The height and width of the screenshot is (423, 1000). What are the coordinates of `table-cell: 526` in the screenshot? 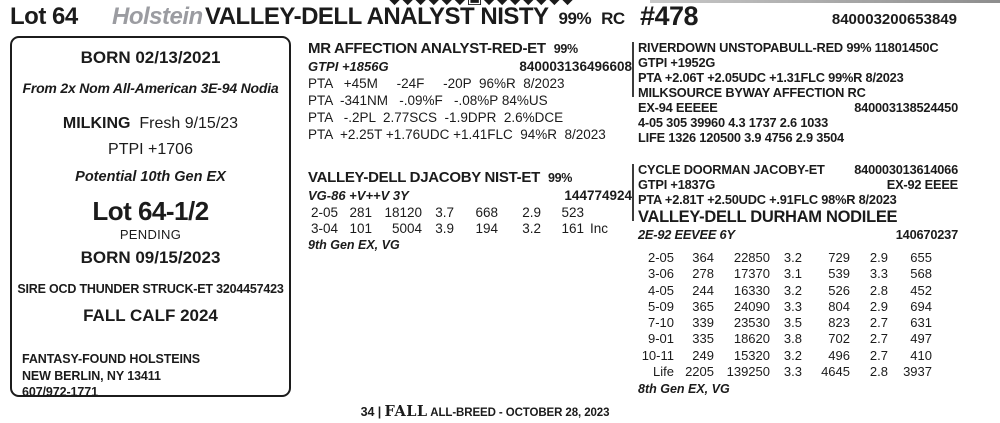 It's located at (839, 290).